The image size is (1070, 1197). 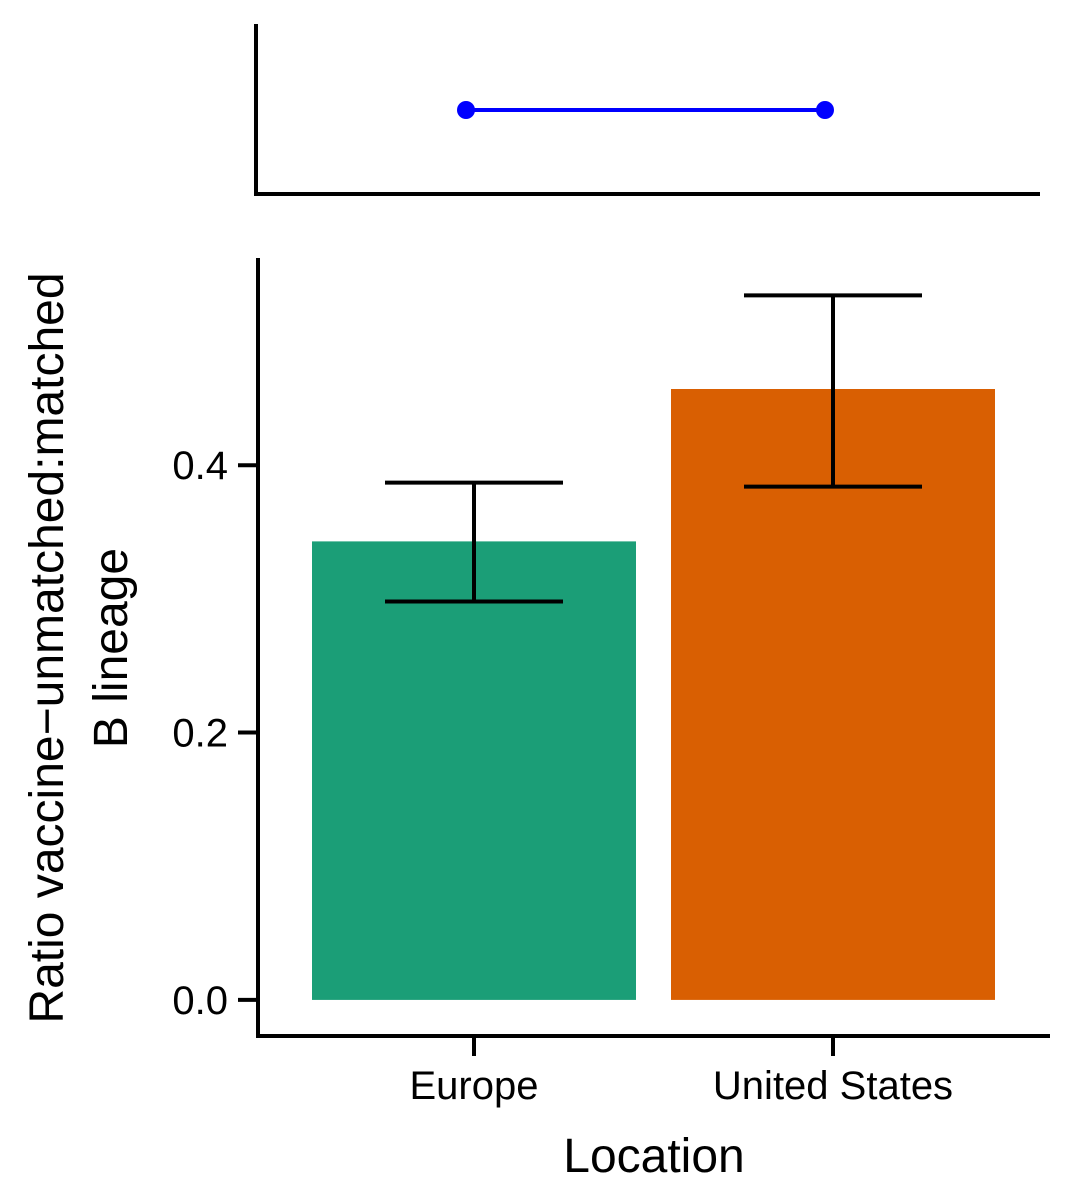 What do you see at coordinates (200, 1001) in the screenshot?
I see `y-tick-label: 0.0` at bounding box center [200, 1001].